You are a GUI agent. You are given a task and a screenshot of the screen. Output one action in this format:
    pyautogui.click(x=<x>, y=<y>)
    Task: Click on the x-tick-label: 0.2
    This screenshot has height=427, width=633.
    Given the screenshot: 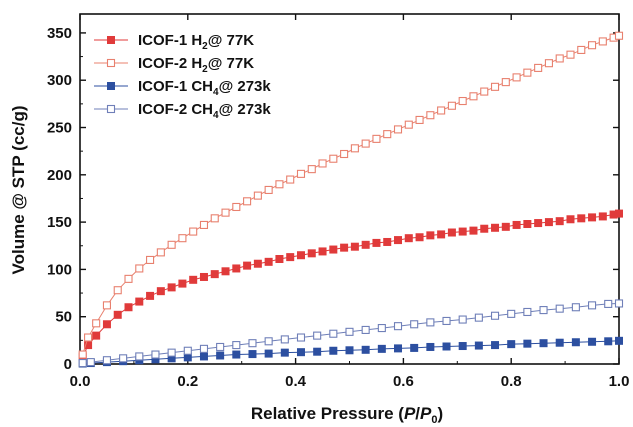 What is the action you would take?
    pyautogui.click(x=187, y=381)
    